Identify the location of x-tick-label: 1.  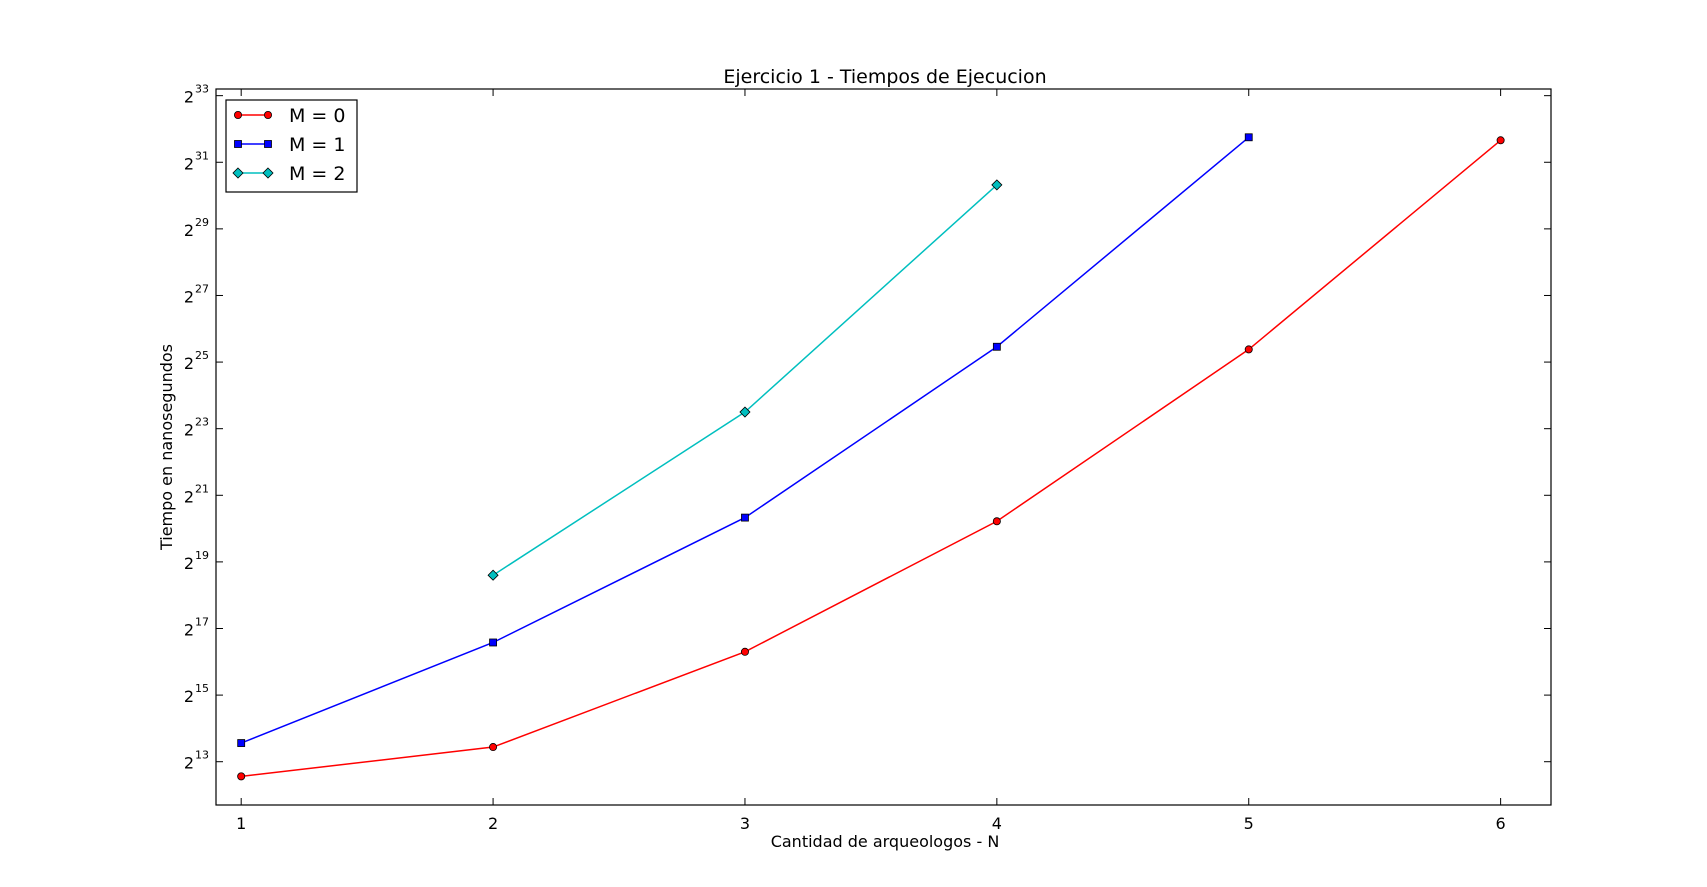
(241, 823).